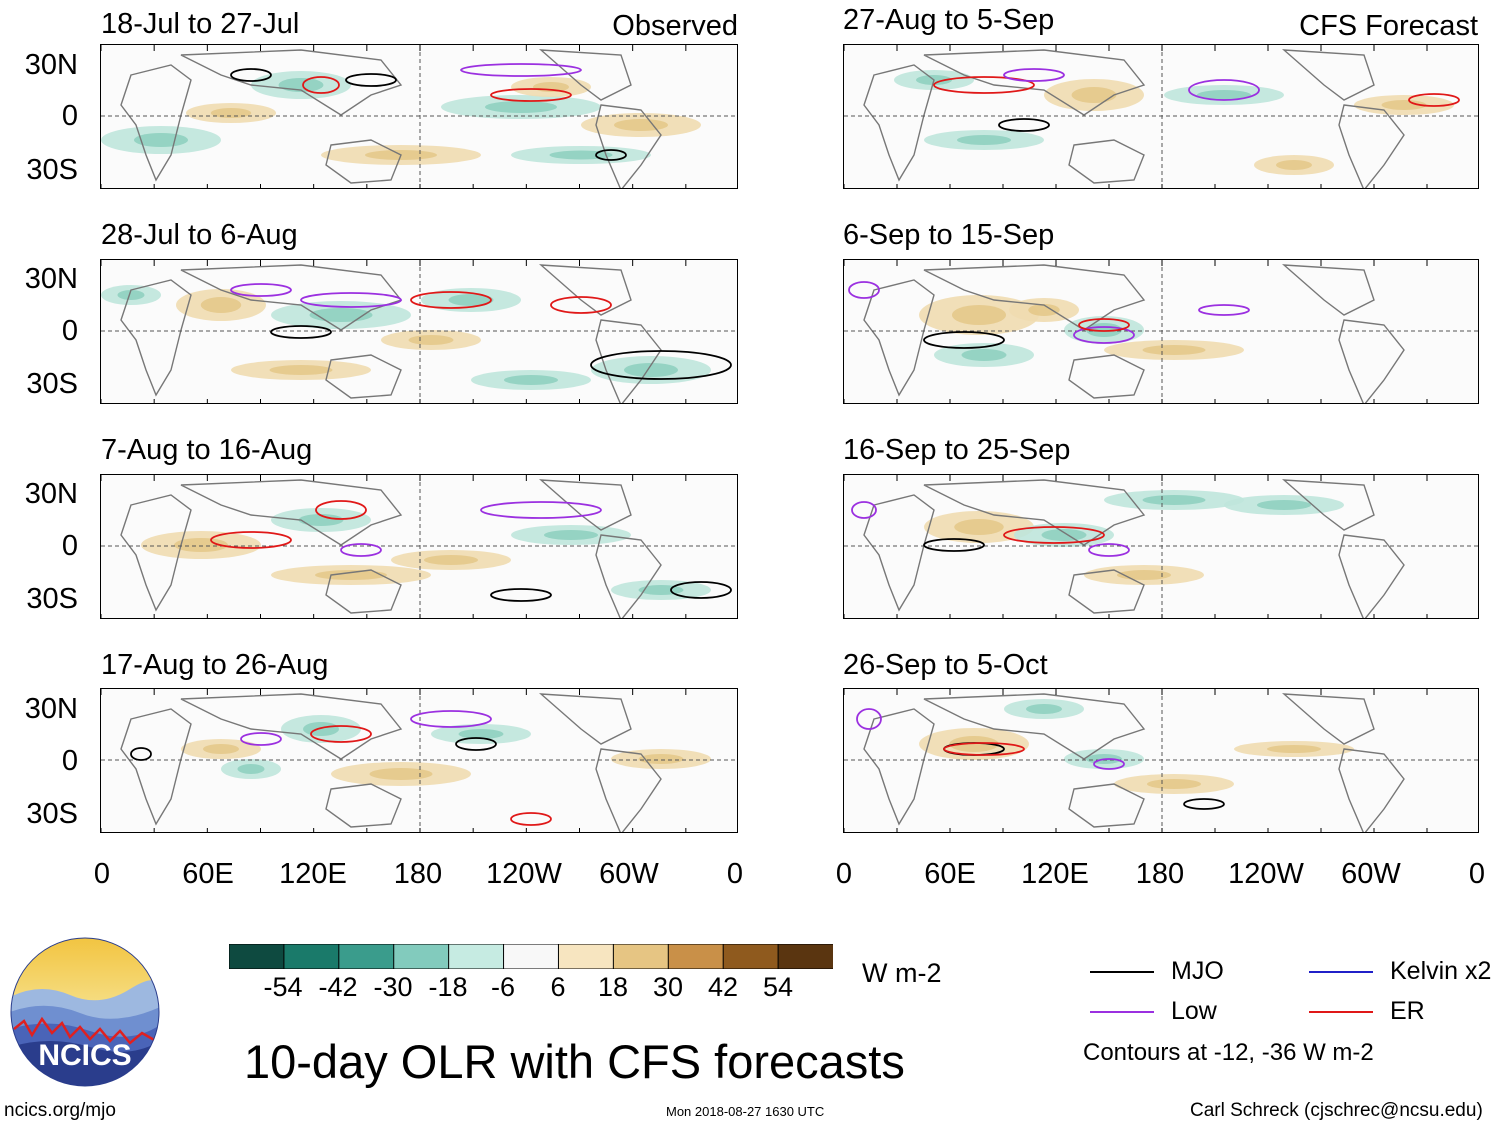 Image resolution: width=1510 pixels, height=1127 pixels. What do you see at coordinates (1477, 874) in the screenshot?
I see `lon-right-0-end: 0` at bounding box center [1477, 874].